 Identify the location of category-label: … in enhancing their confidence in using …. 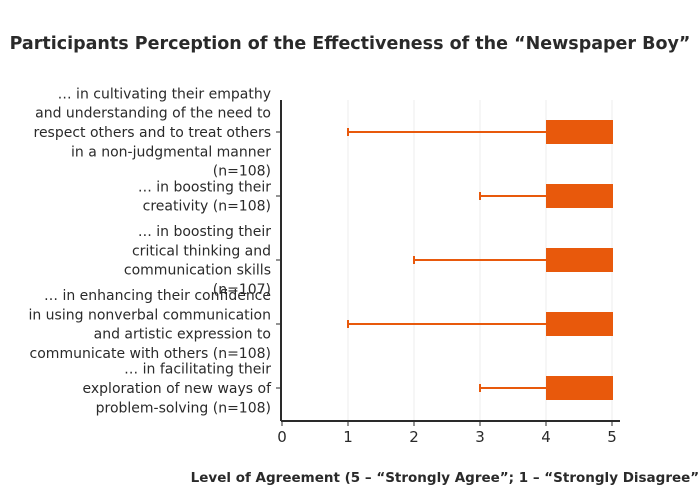
(149, 325).